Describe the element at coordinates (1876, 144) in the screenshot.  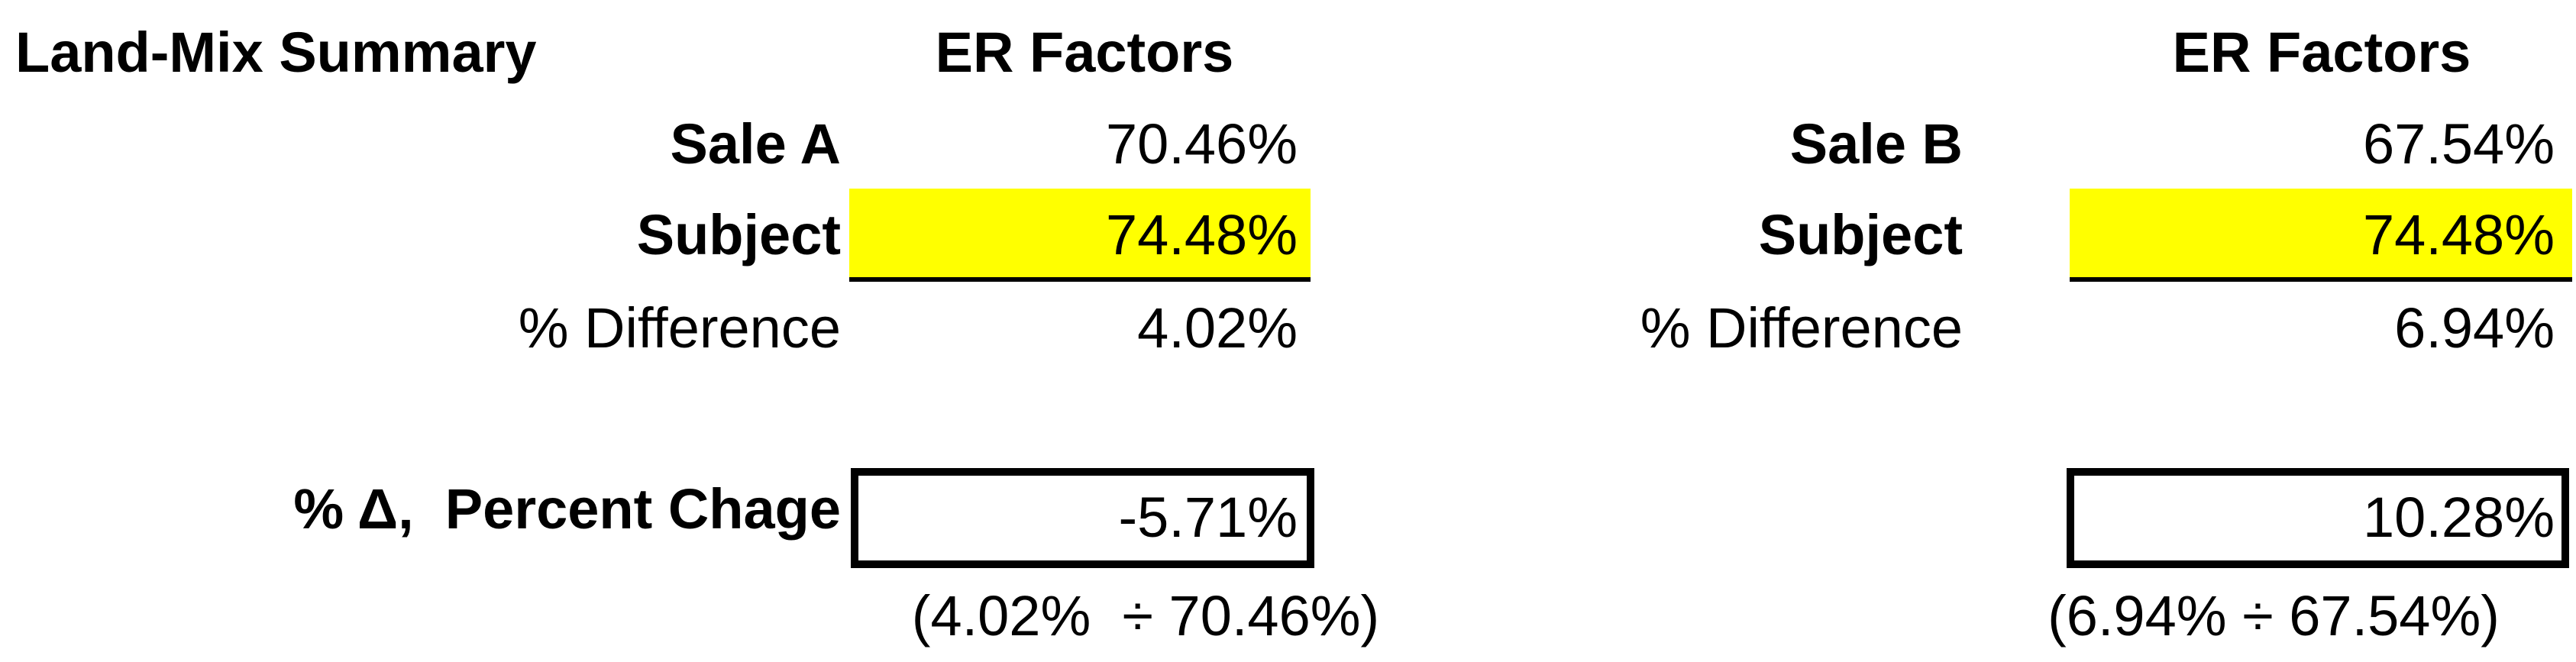
I see `row-label: Sale B` at that location.